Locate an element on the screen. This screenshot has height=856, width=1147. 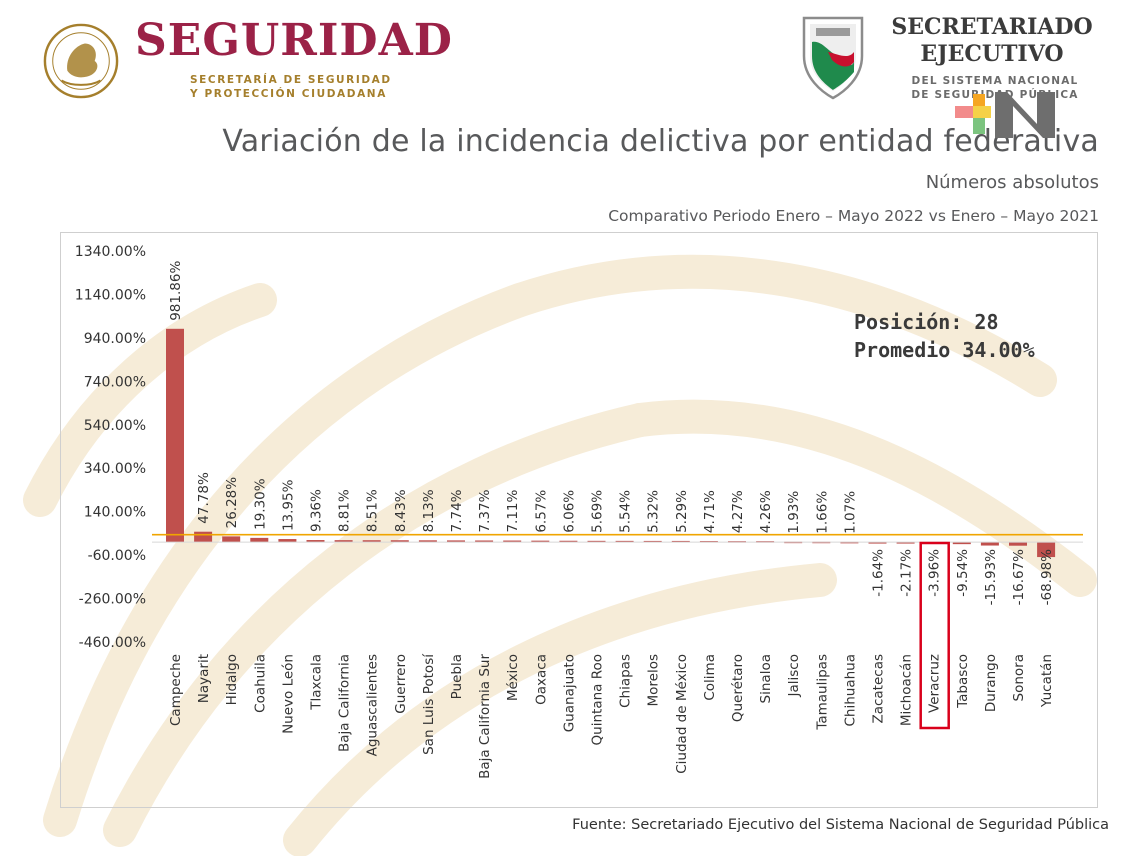
value-label: 26.28% is located at coordinates (232, 503).